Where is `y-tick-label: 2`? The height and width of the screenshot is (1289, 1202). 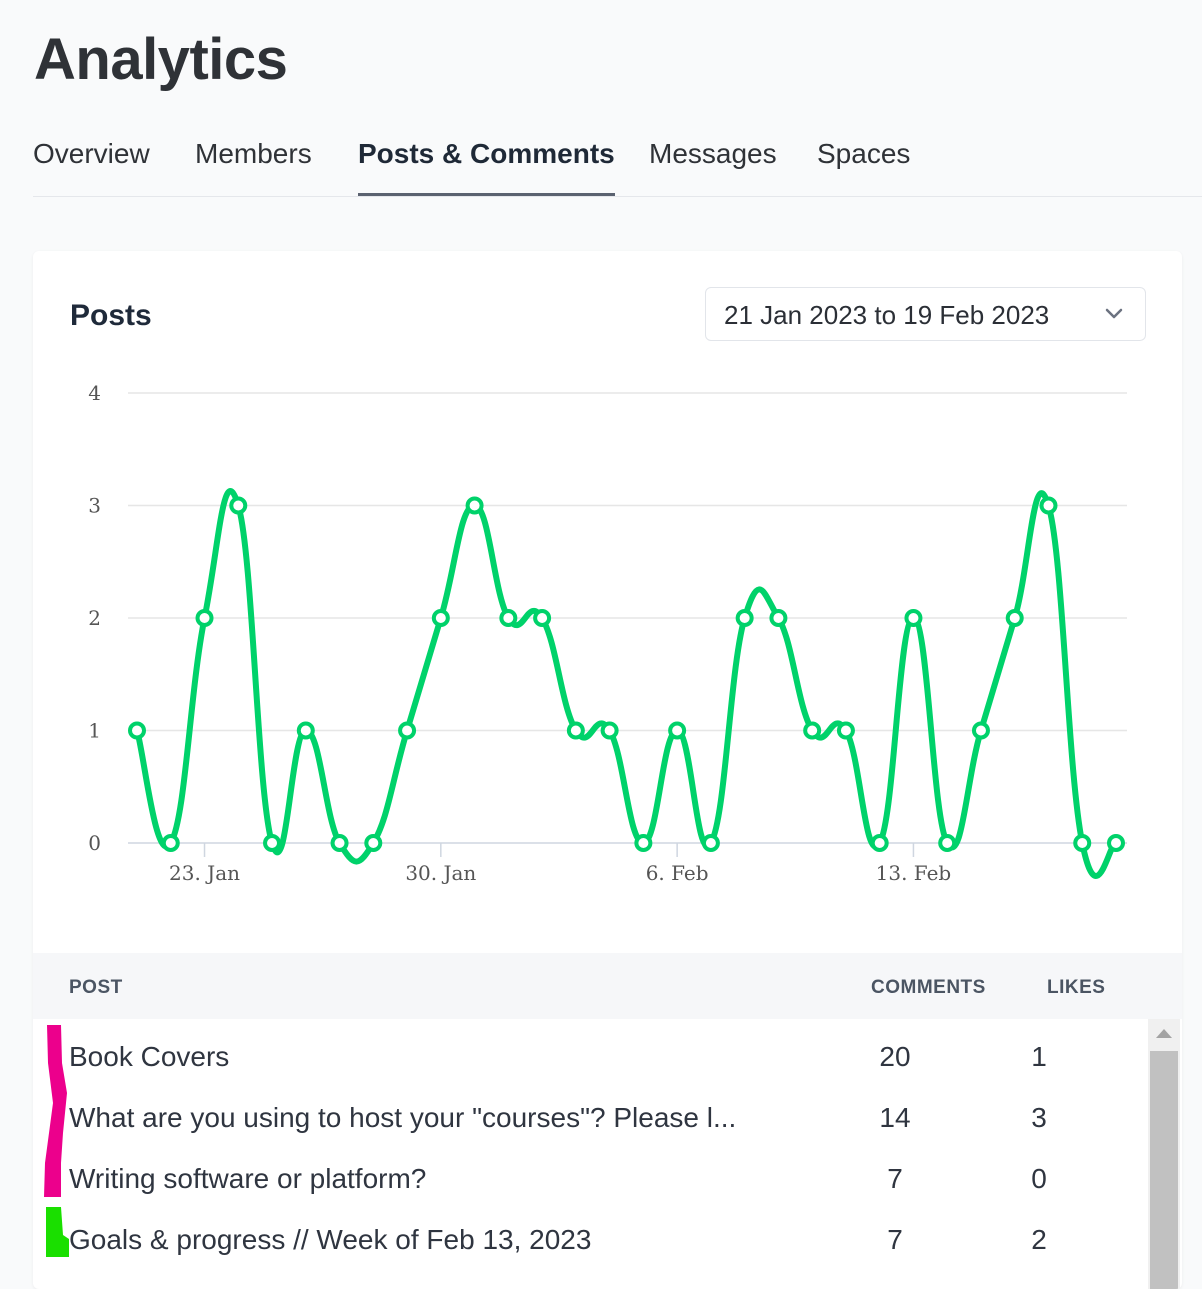
y-tick-label: 2 is located at coordinates (94, 618).